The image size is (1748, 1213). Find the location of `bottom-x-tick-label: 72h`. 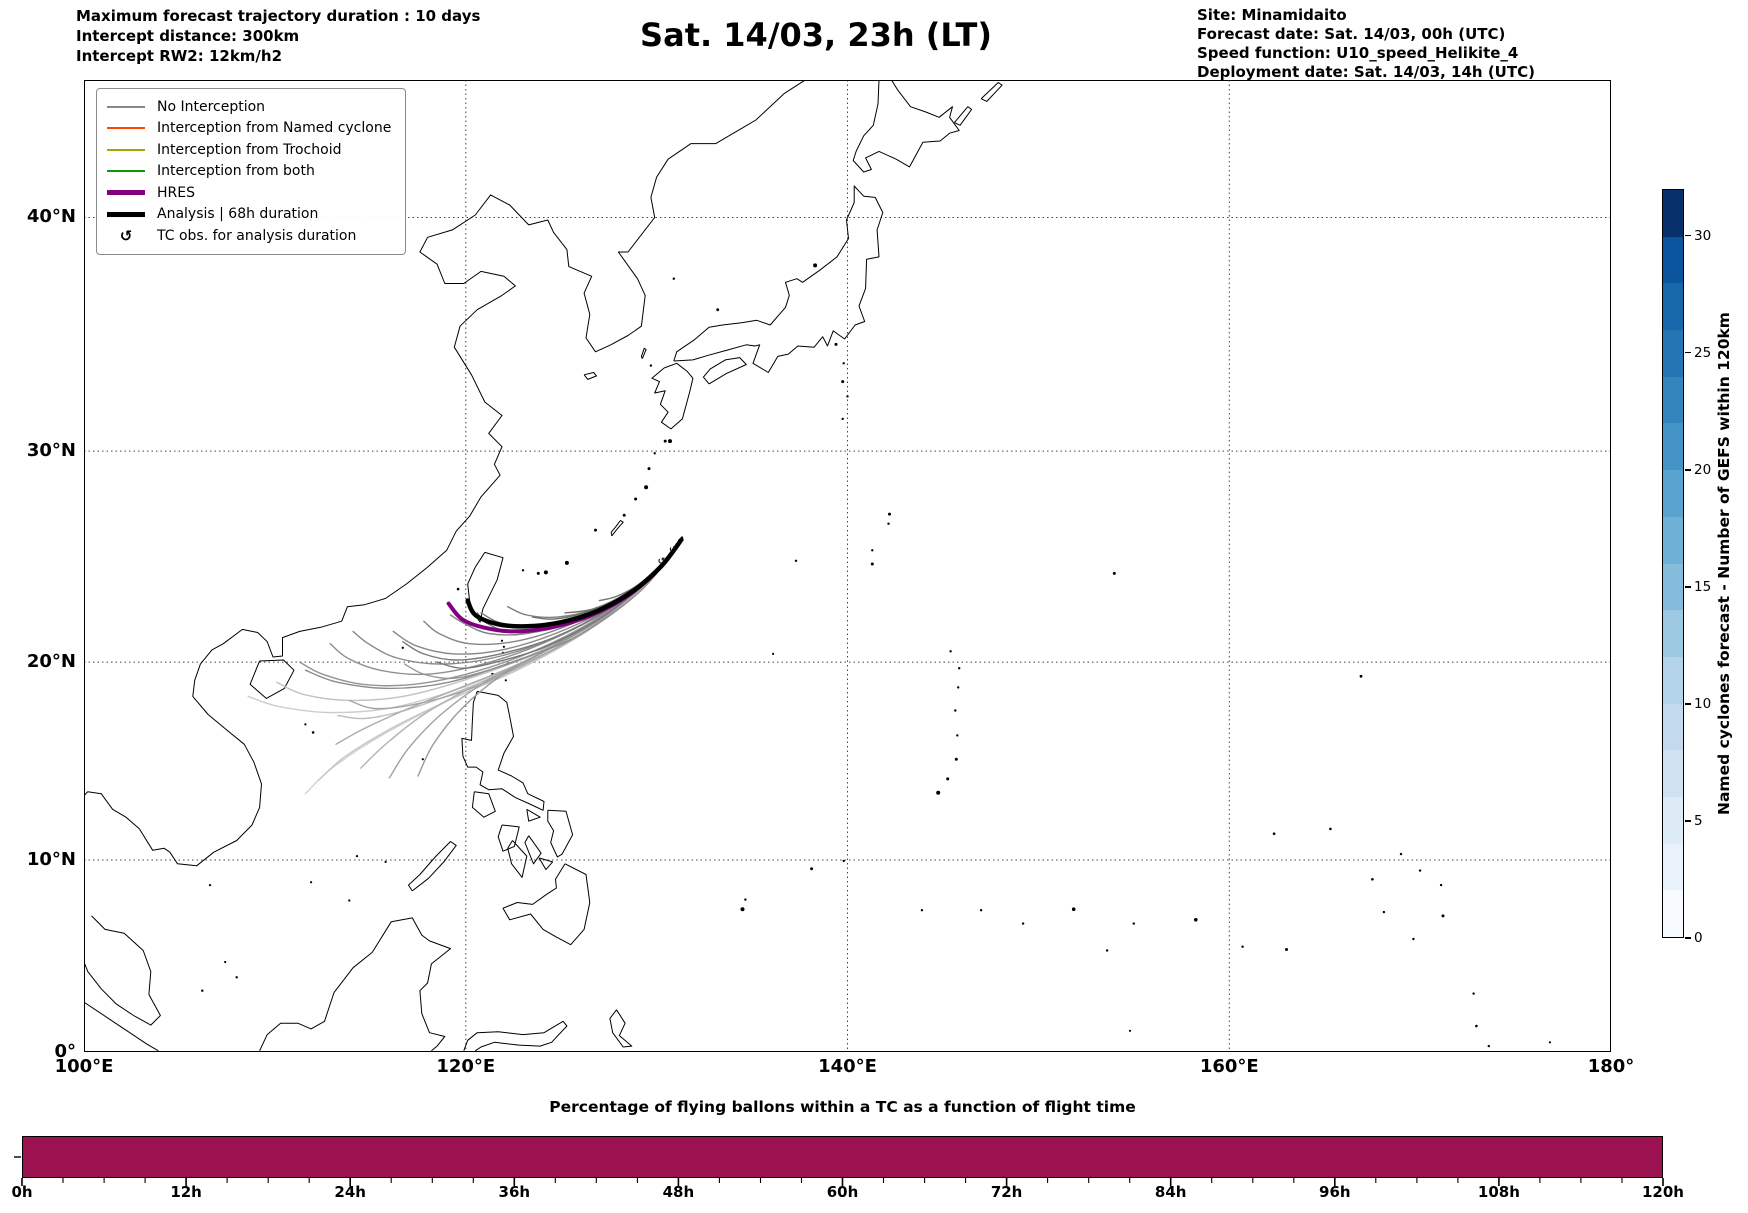

bottom-x-tick-label: 72h is located at coordinates (1006, 1192).